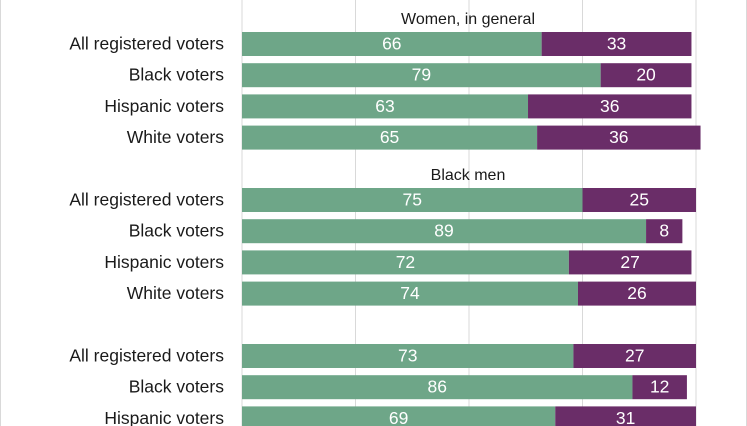  I want to click on data-label: 79, so click(421, 75).